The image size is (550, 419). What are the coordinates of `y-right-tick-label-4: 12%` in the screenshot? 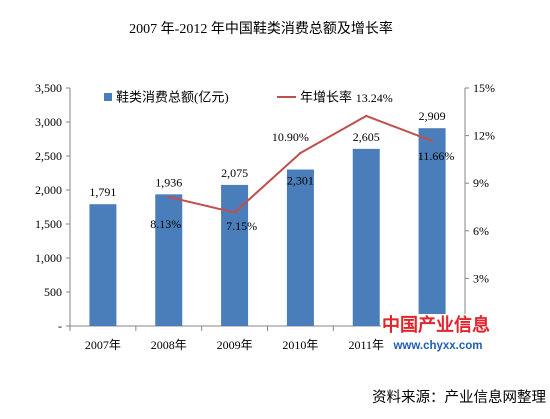 It's located at (484, 136).